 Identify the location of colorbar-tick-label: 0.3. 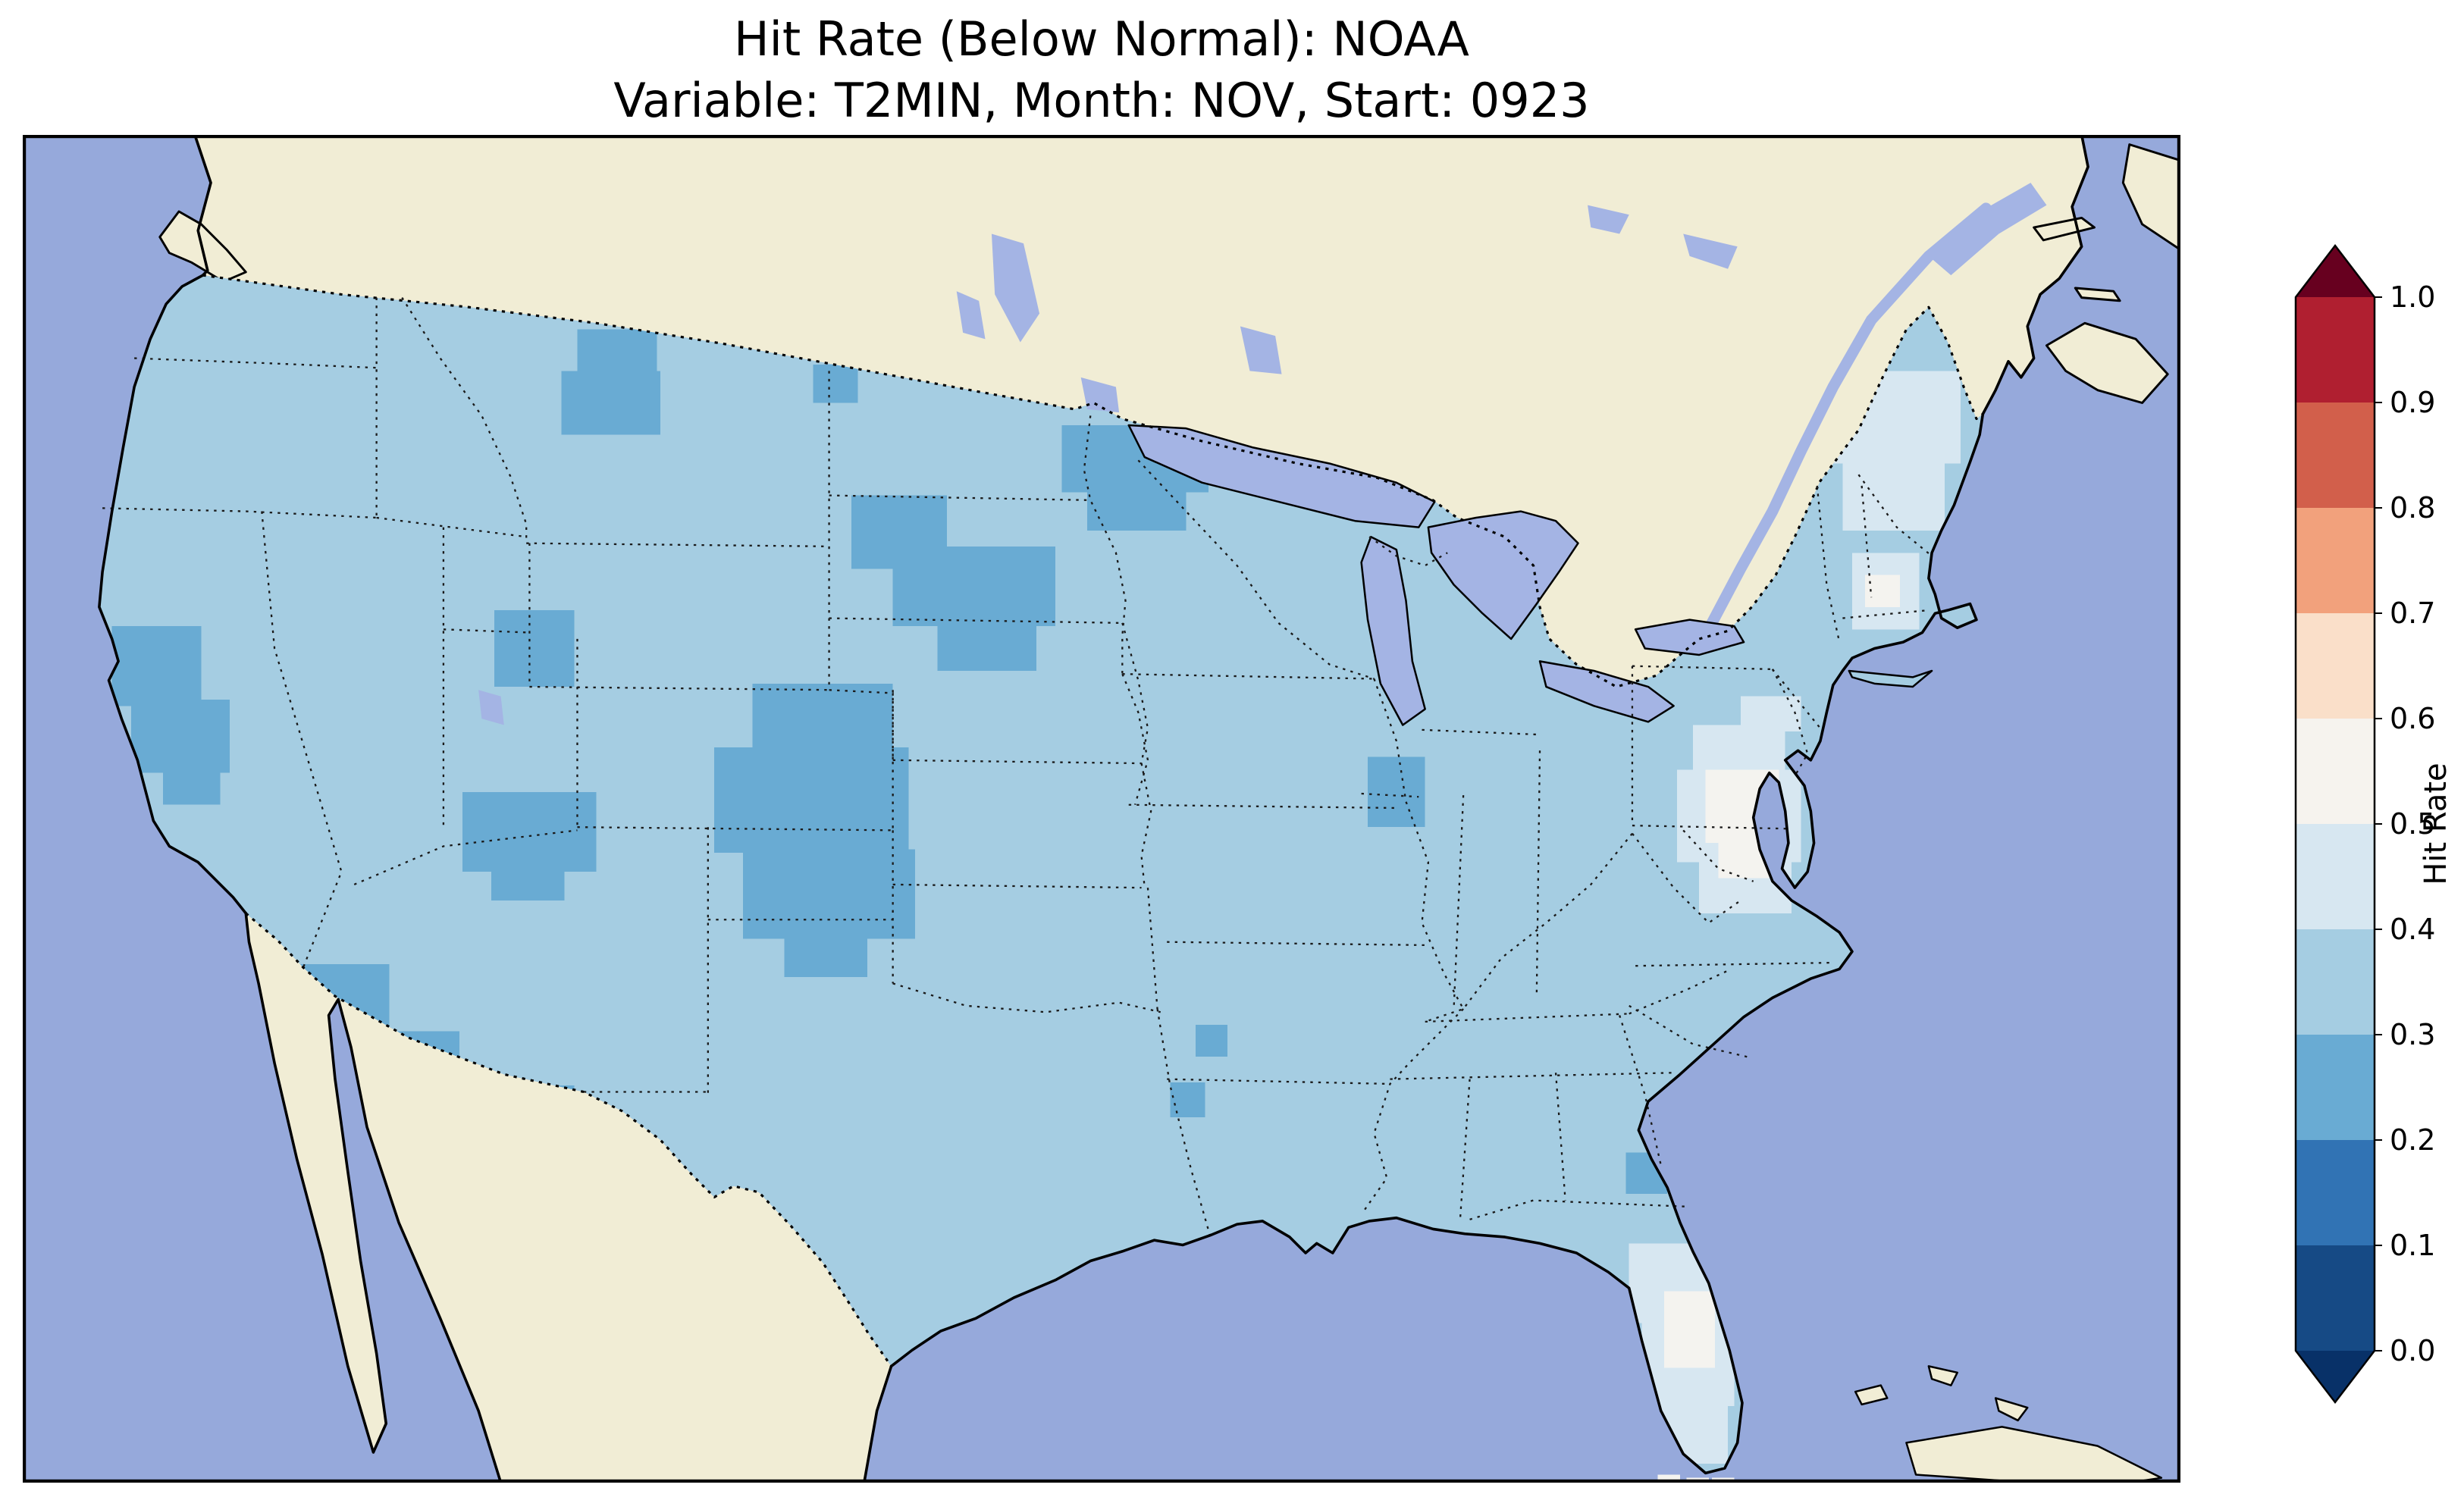
(2412, 1034).